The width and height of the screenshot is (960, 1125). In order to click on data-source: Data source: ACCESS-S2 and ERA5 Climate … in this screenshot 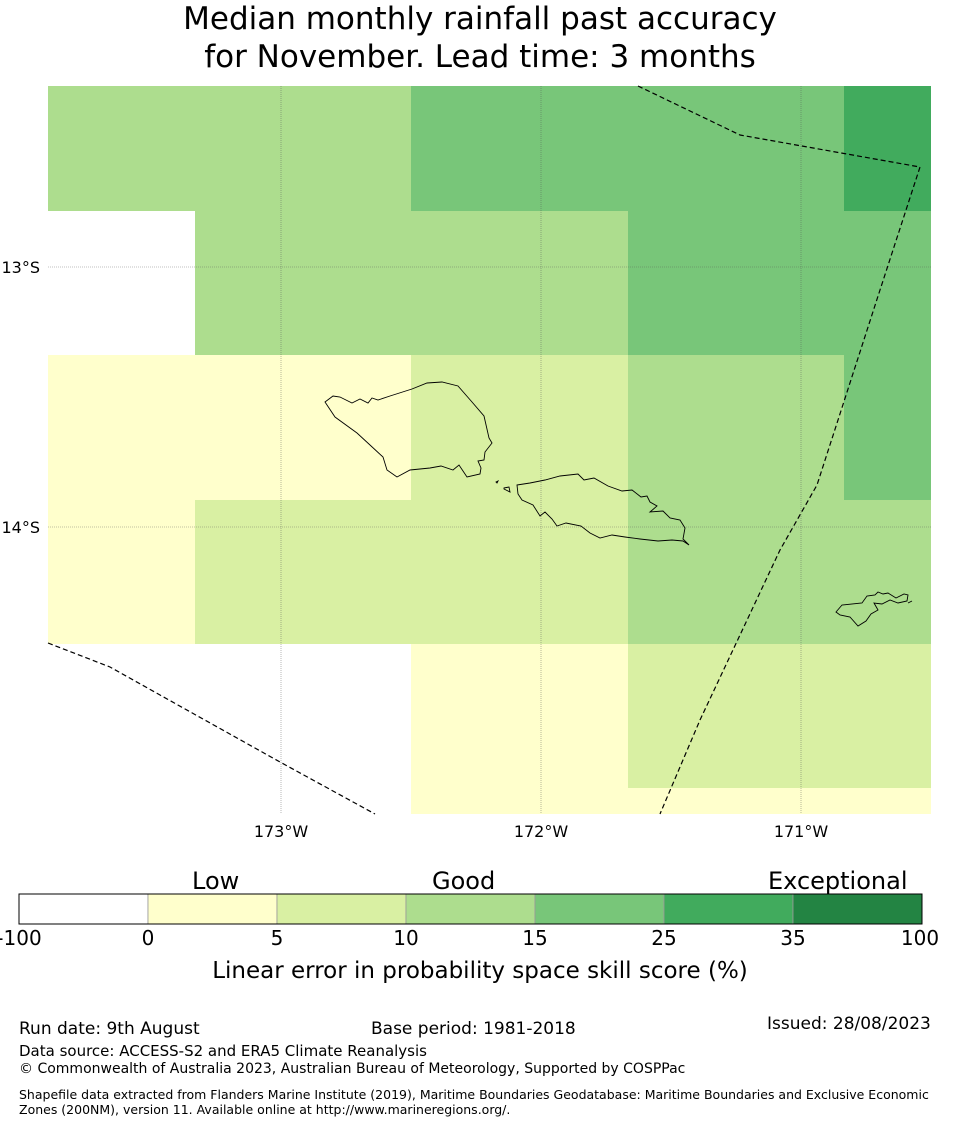, I will do `click(223, 1051)`.